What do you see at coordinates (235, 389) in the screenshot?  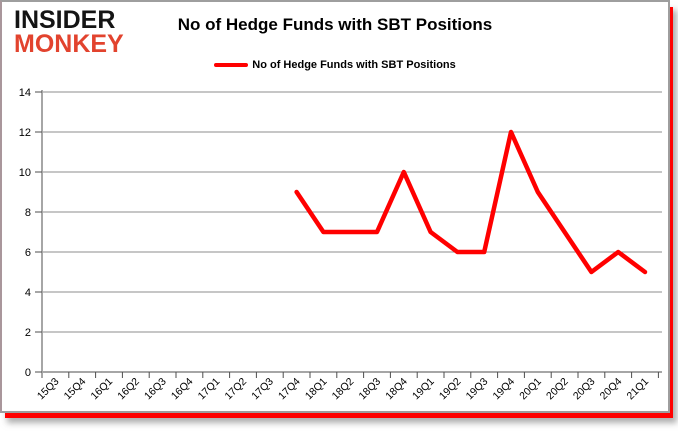 I see `x-axis-tick-label: 17Q2` at bounding box center [235, 389].